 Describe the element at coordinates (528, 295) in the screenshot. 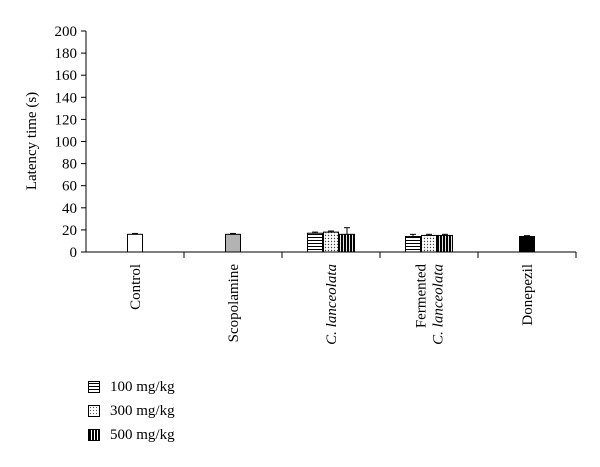

I see `category-label: Donepezil` at that location.